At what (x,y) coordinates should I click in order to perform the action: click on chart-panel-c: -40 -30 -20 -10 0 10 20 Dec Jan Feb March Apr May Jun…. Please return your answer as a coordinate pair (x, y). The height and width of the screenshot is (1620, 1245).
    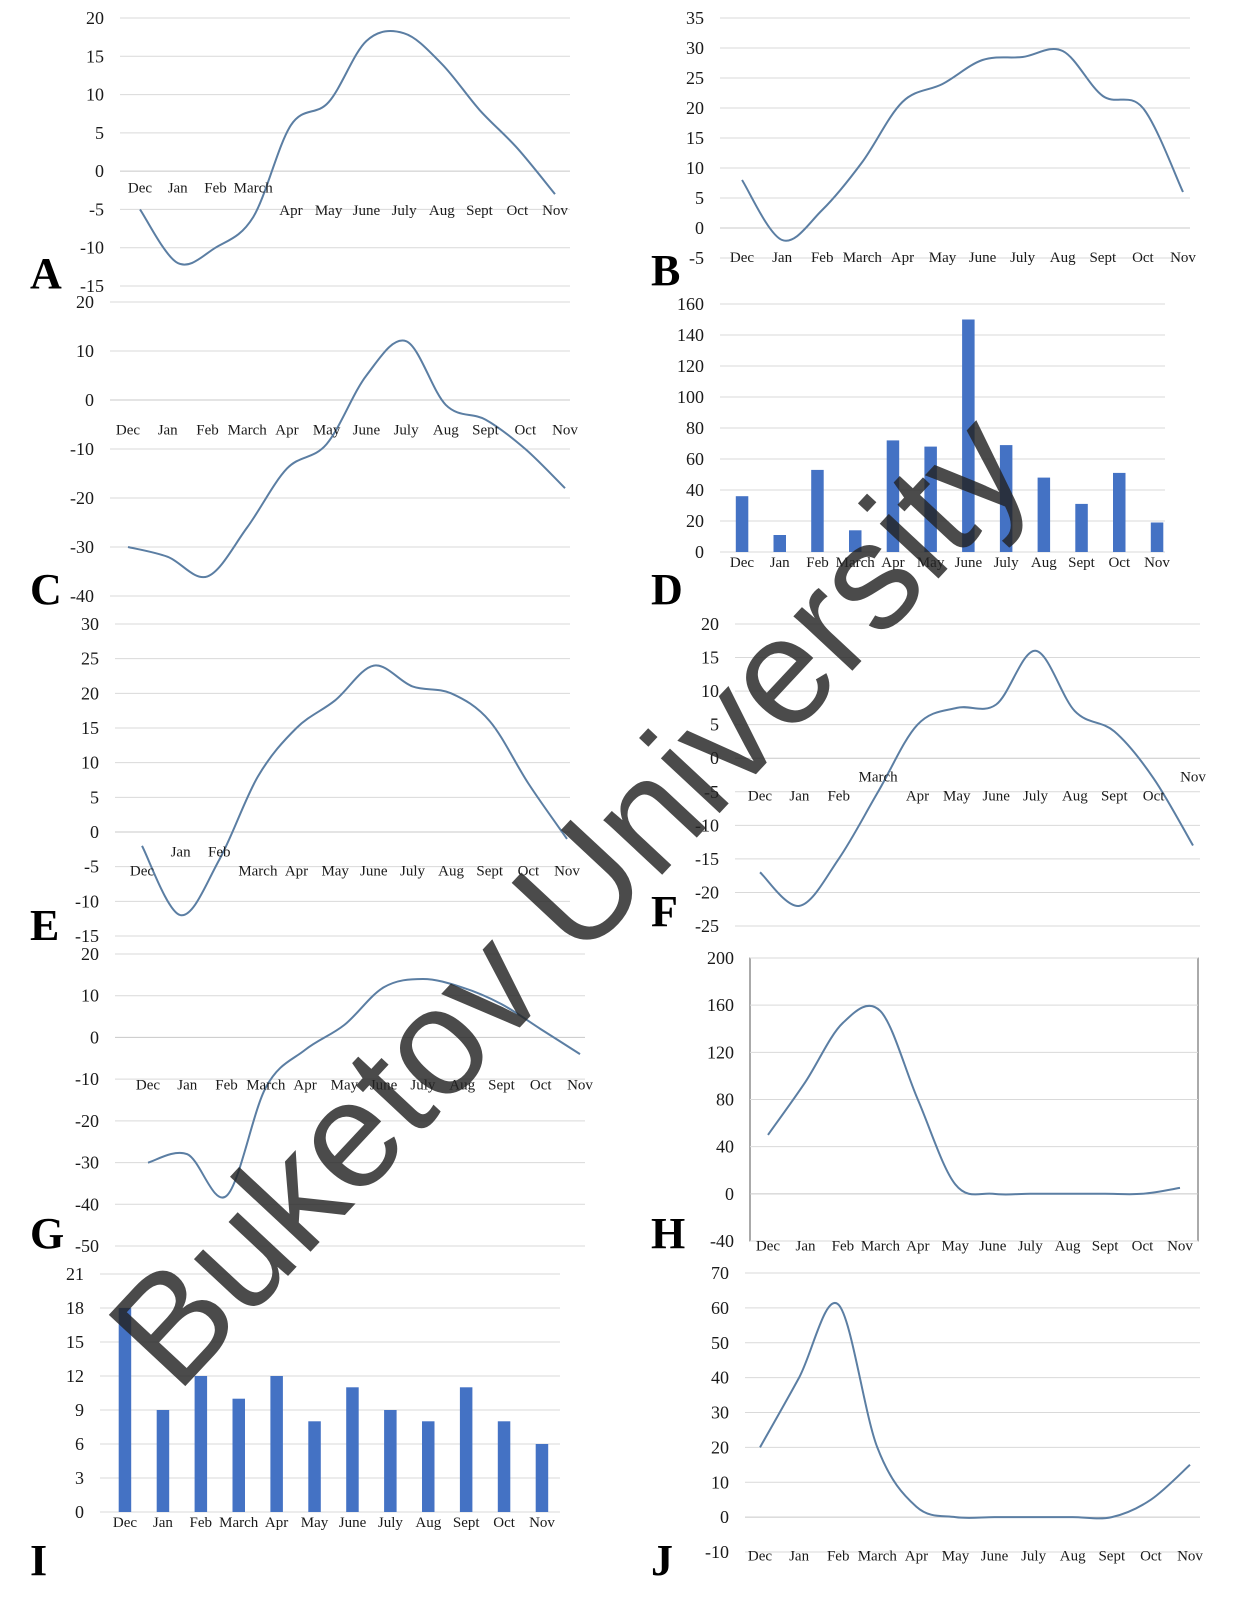
    Looking at the image, I should click on (304, 453).